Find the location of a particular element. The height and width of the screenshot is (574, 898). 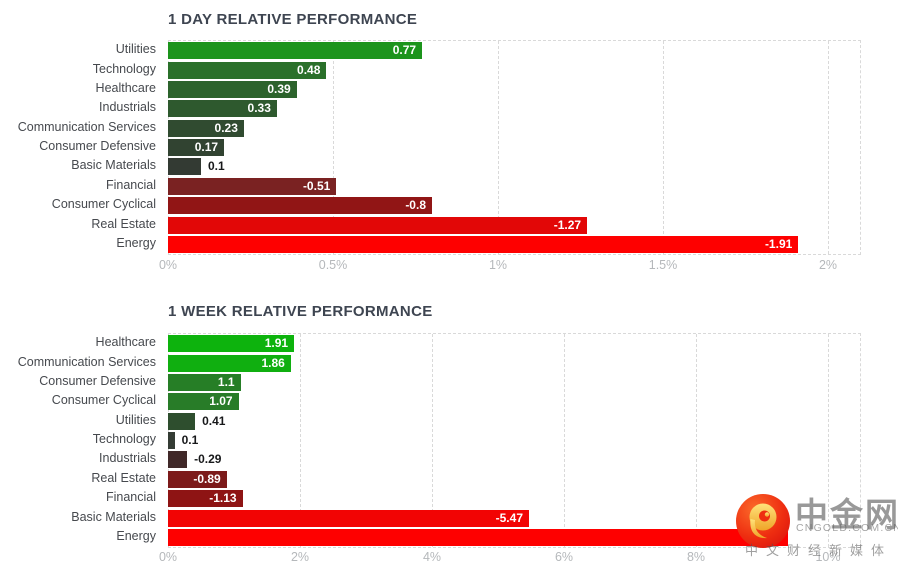

bar-consumer-cyclical: 1.07 is located at coordinates (203, 402).